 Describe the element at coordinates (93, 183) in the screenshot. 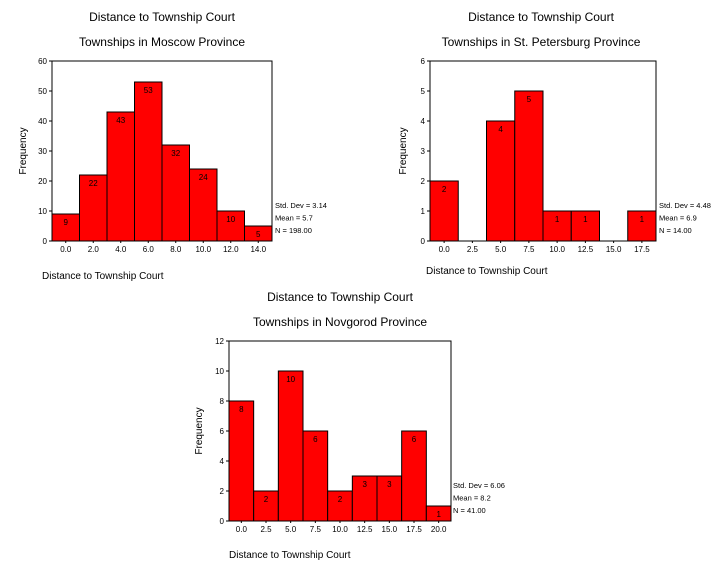

I see `bar-value-label: 22` at that location.